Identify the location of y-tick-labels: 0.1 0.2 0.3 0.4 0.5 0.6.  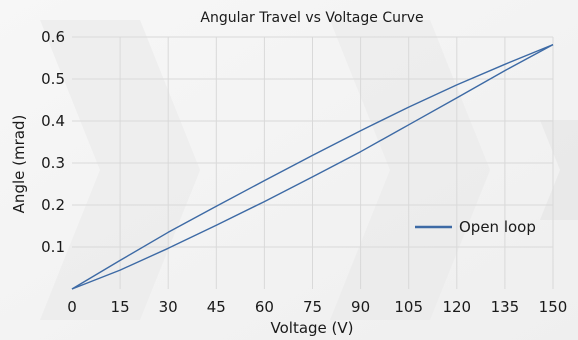
(53, 142).